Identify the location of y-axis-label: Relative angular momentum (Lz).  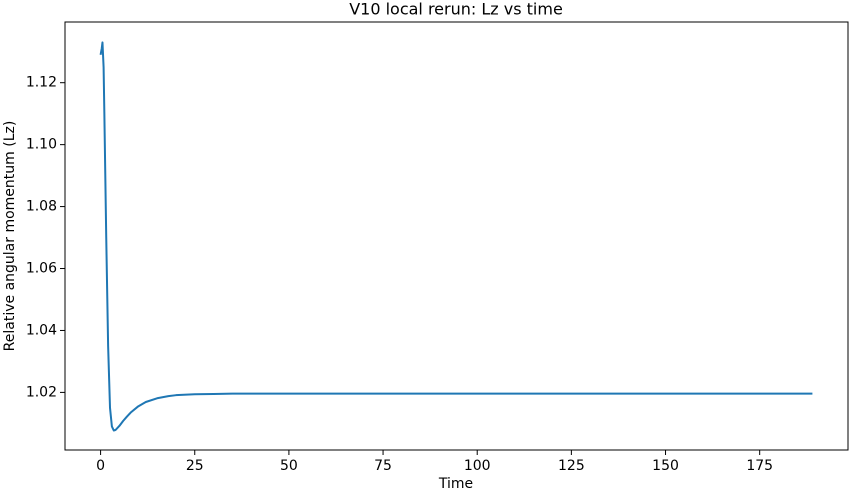
(10, 236).